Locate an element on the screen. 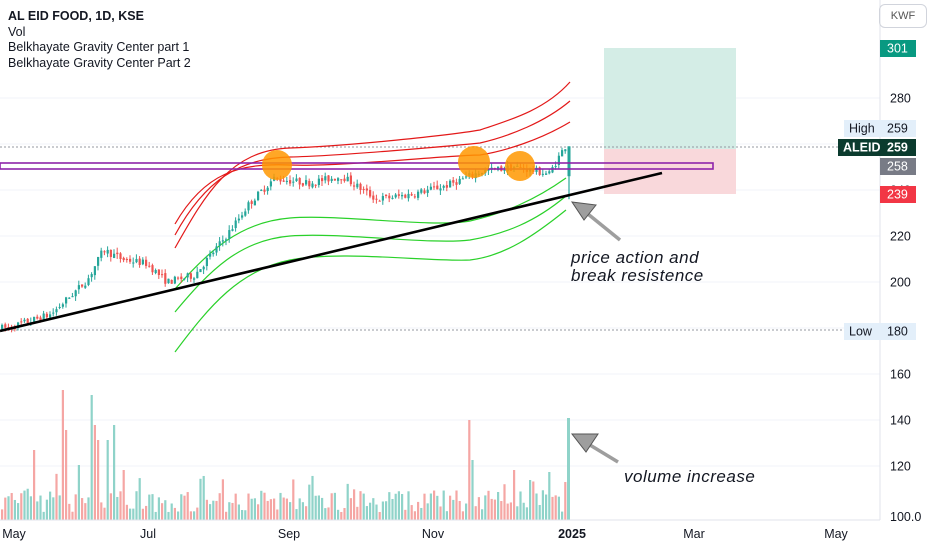 This screenshot has width=932, height=550. price-axis: 100.0120140160180200220240260280 is located at coordinates (905, 308).